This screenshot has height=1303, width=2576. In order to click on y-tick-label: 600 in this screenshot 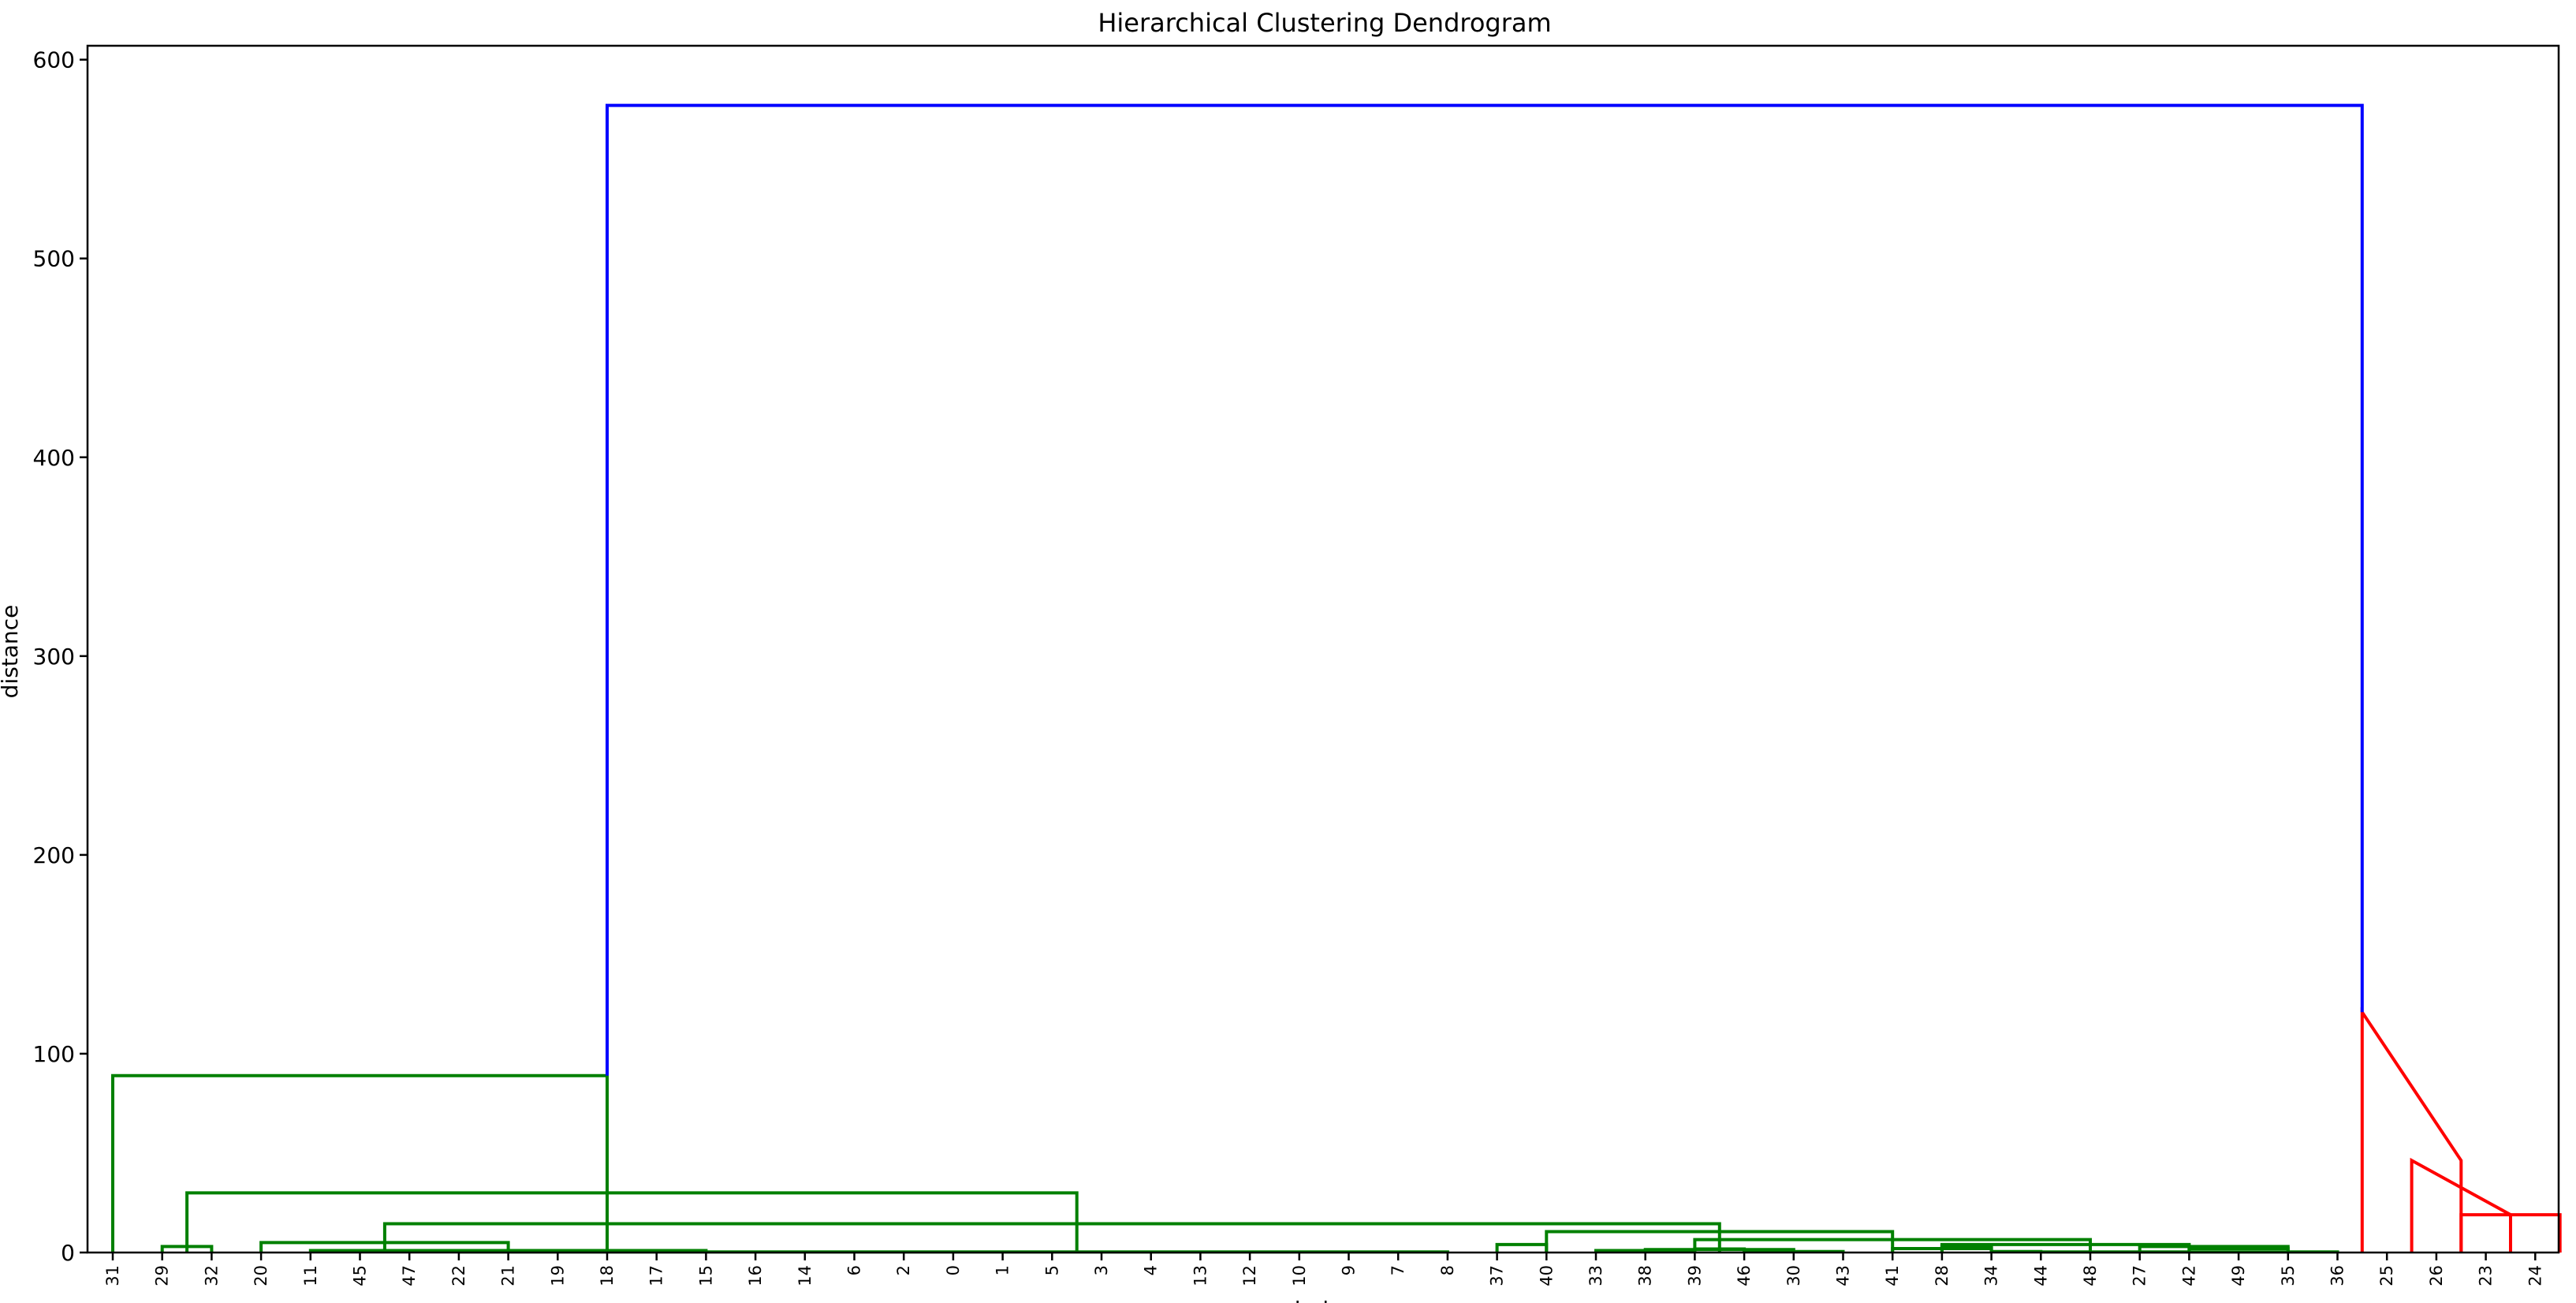, I will do `click(54, 60)`.